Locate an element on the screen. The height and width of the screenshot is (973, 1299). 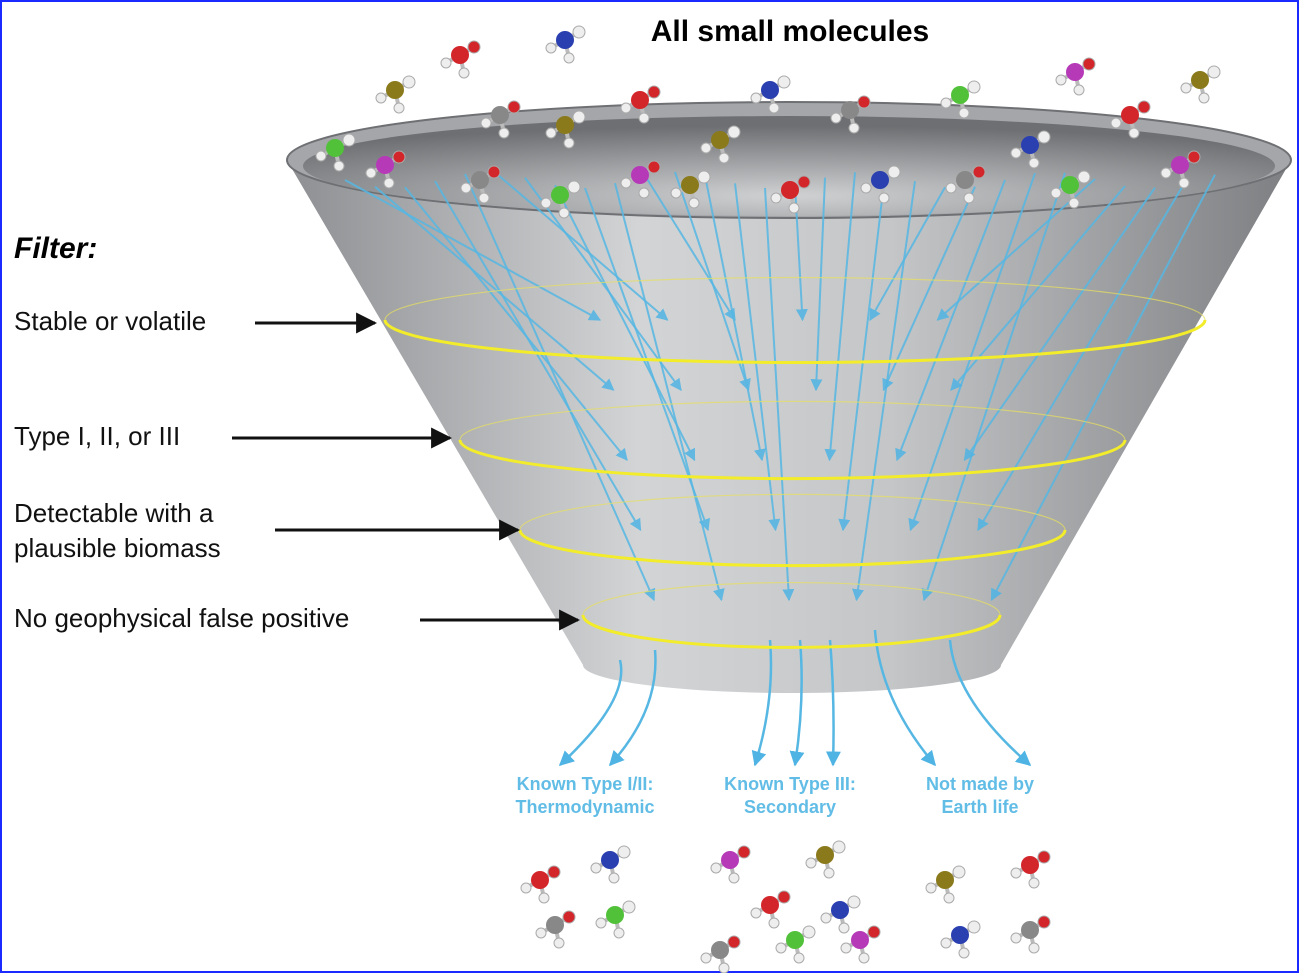
output-label: Known Type I/II: is located at coordinates (585, 784).